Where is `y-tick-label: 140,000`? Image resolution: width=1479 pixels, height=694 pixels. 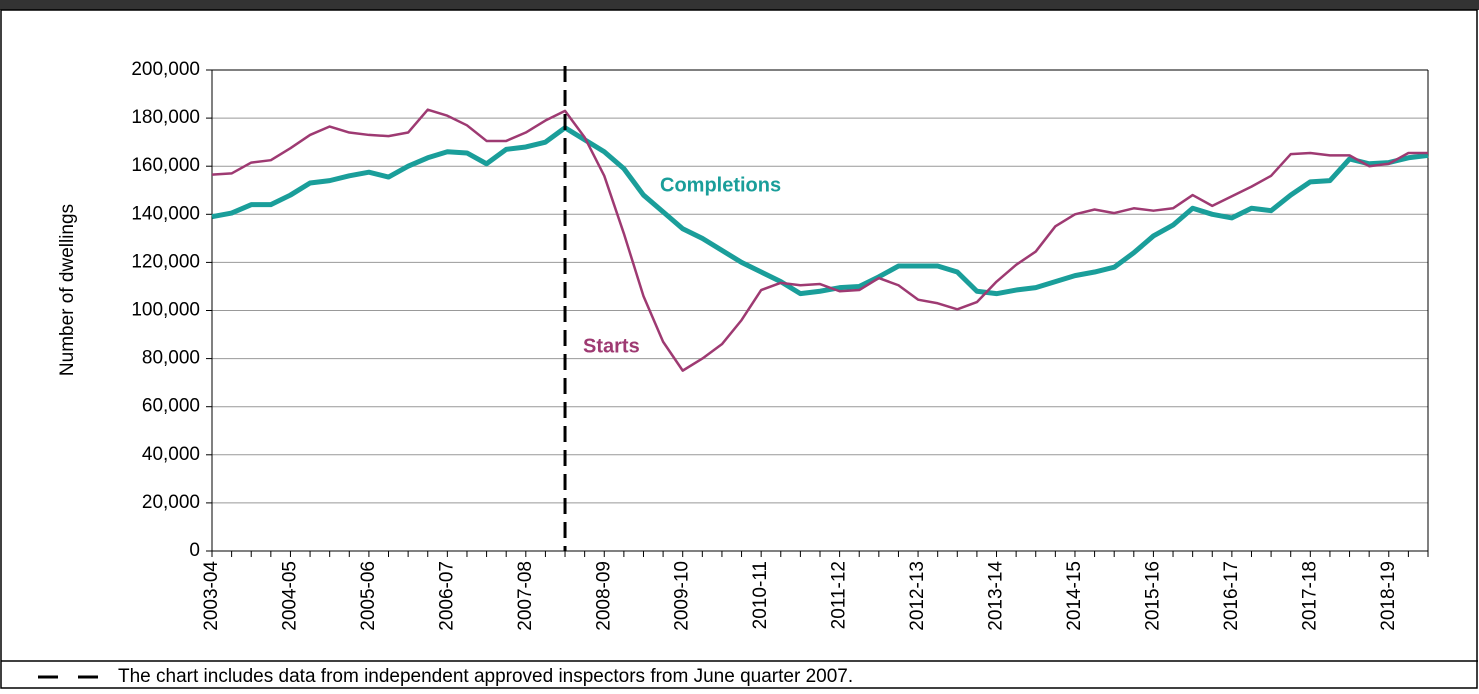 y-tick-label: 140,000 is located at coordinates (165, 213).